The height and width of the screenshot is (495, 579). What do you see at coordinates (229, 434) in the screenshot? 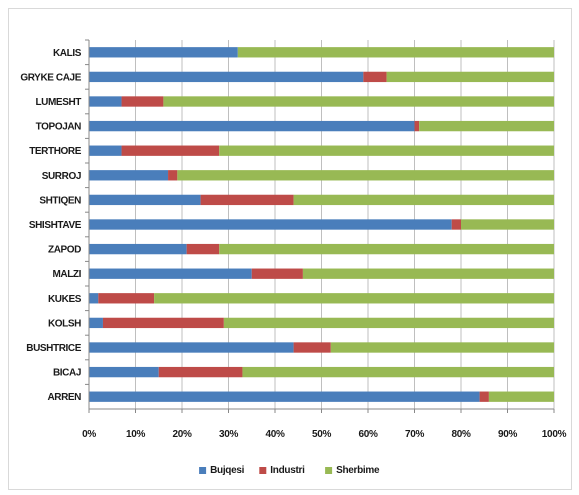
I see `x-tick-label-30: 30%` at bounding box center [229, 434].